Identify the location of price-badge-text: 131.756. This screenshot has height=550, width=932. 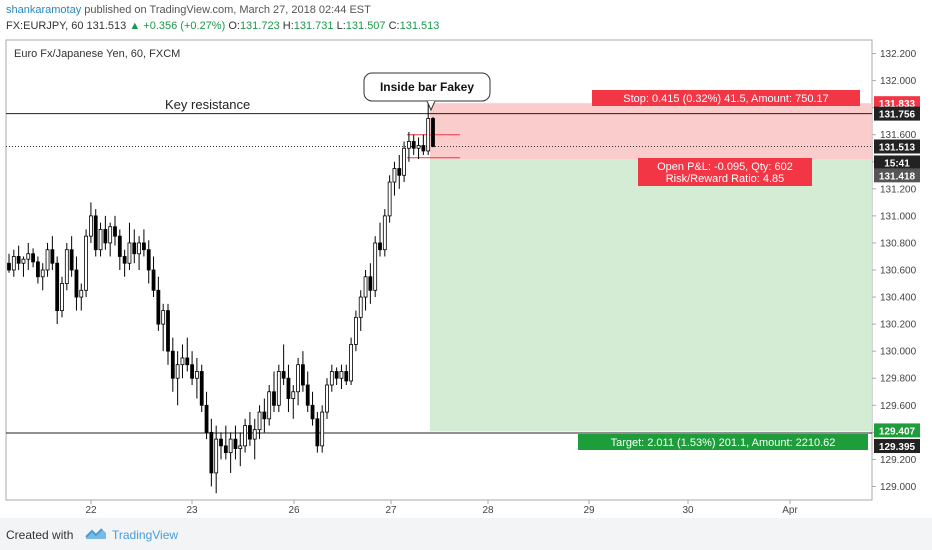
(897, 115).